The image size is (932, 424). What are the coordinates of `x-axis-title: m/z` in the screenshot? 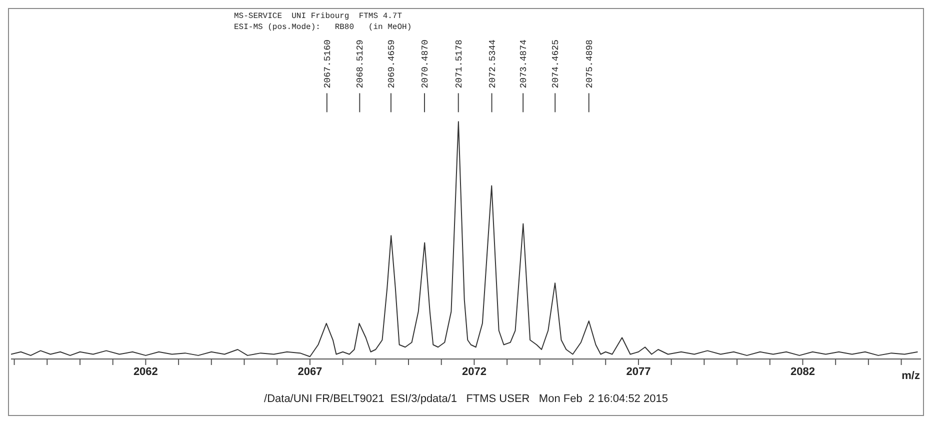 It's located at (911, 376).